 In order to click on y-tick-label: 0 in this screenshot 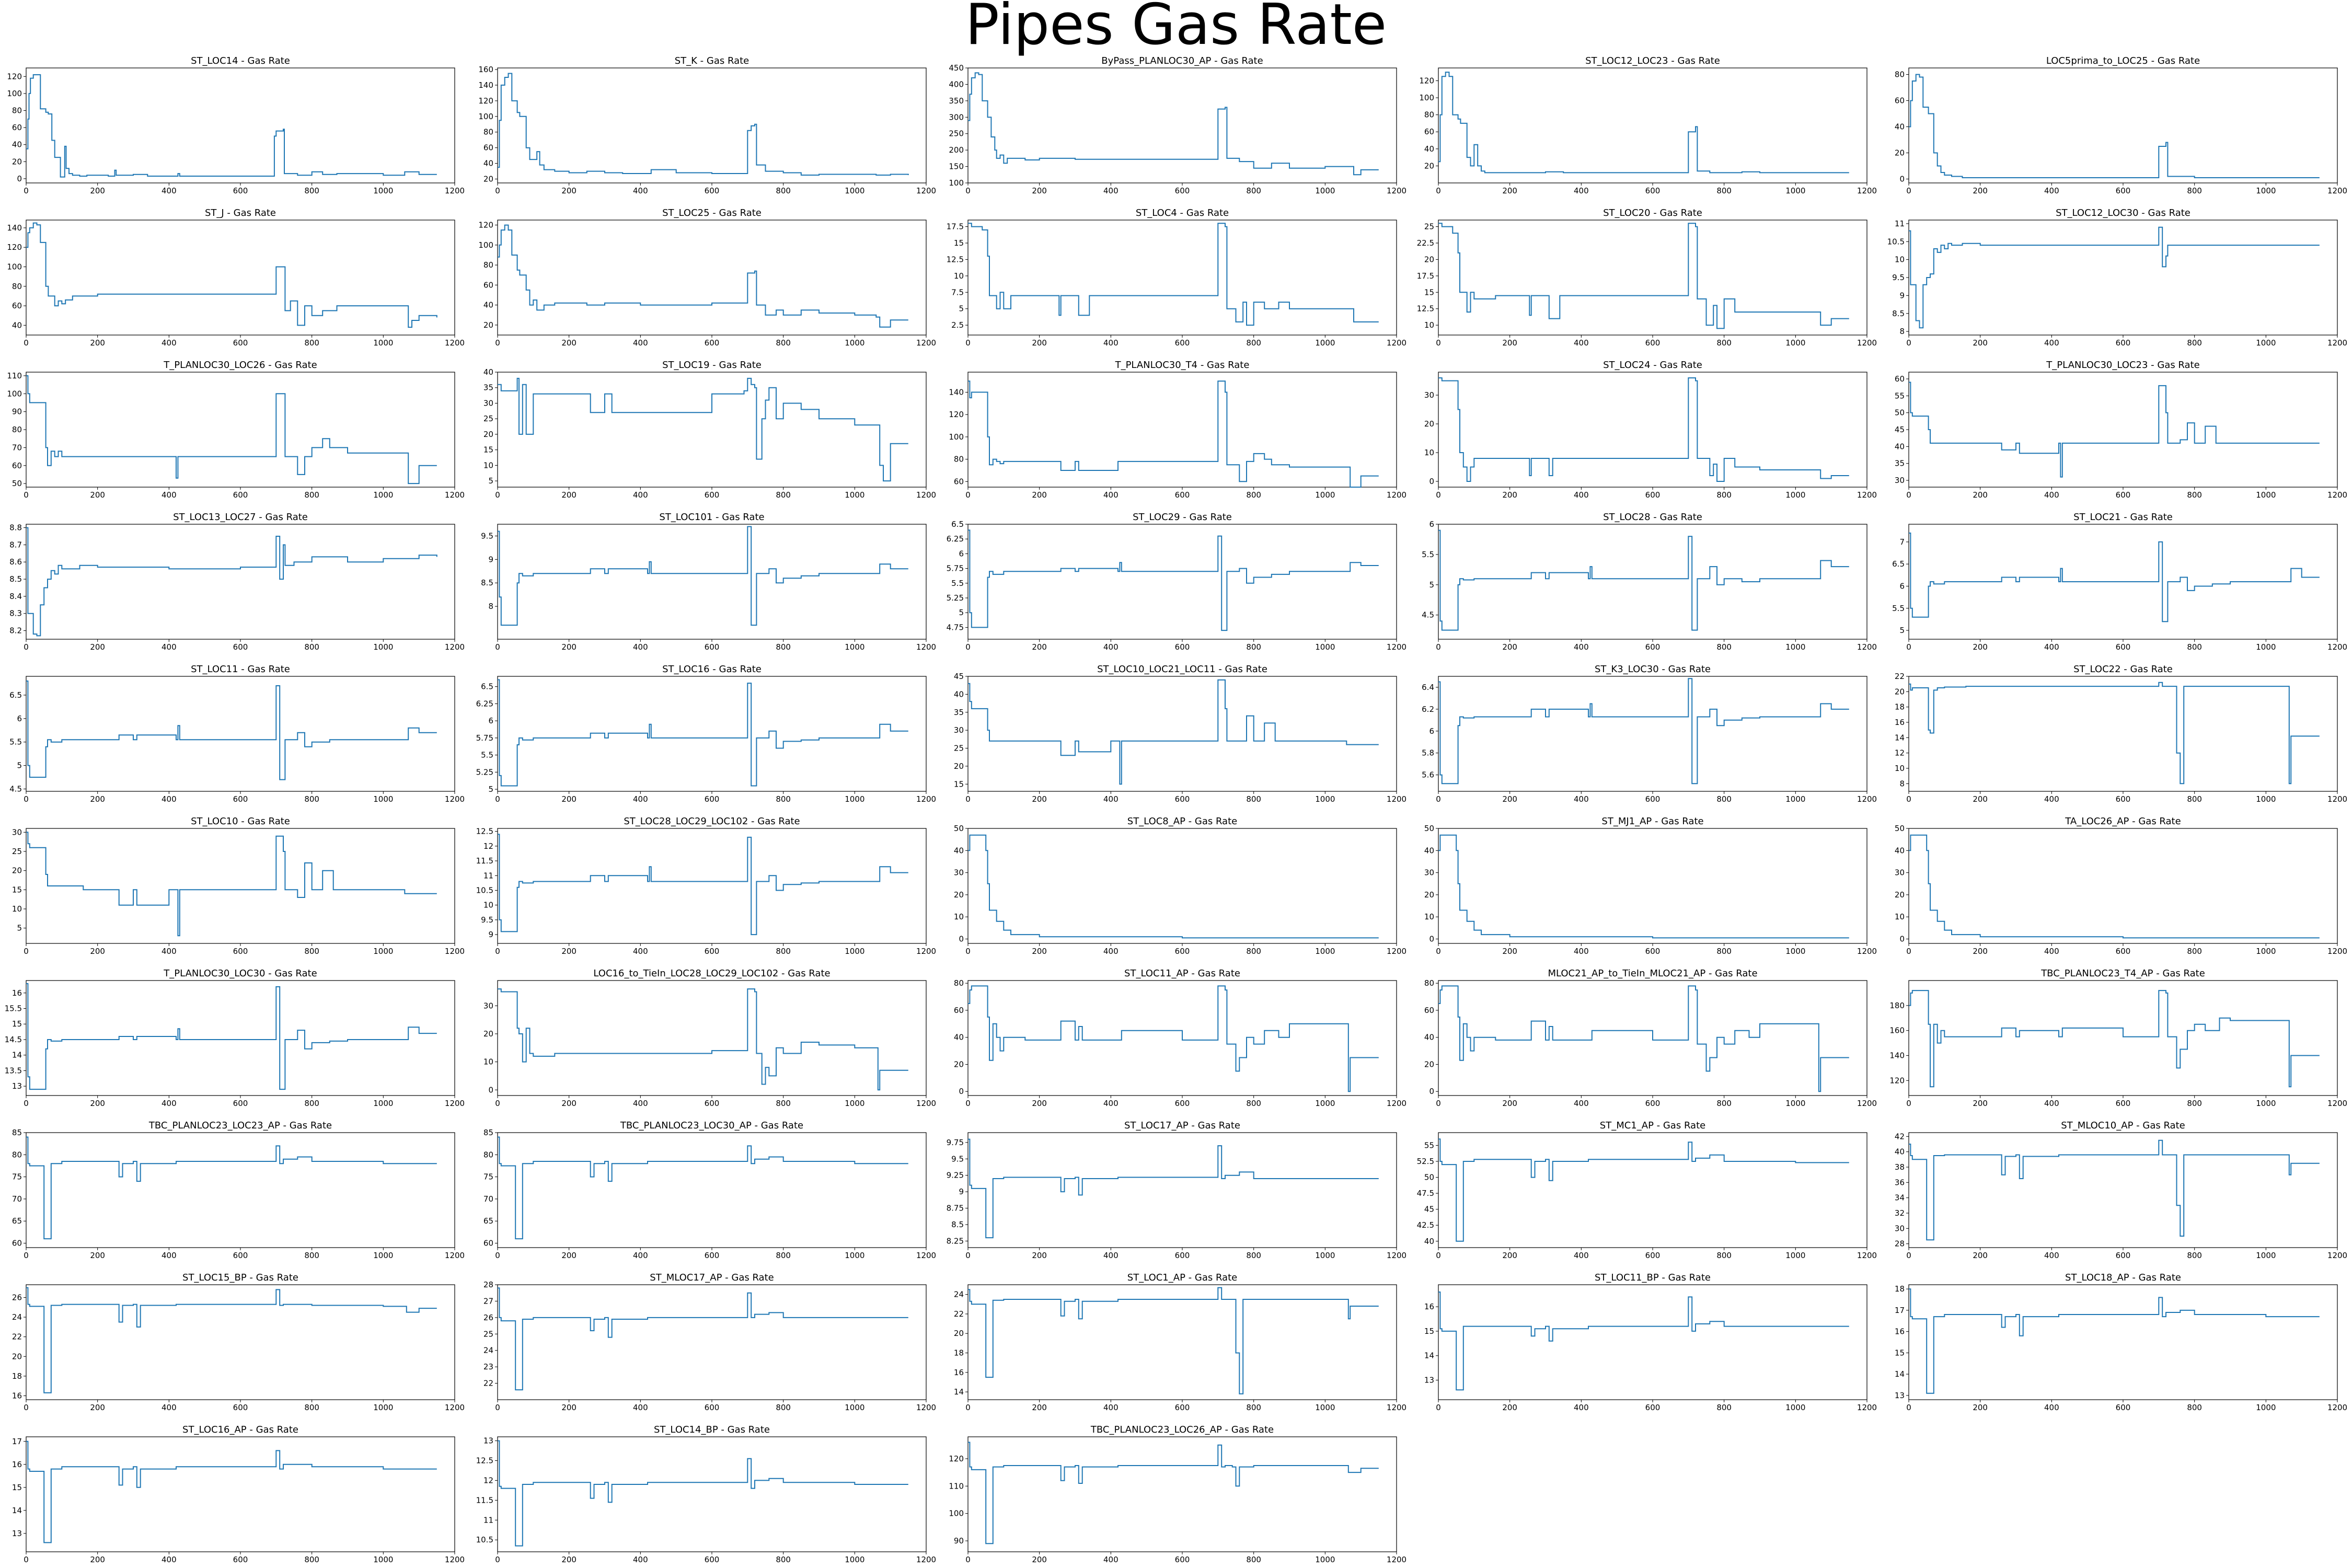, I will do `click(1902, 179)`.